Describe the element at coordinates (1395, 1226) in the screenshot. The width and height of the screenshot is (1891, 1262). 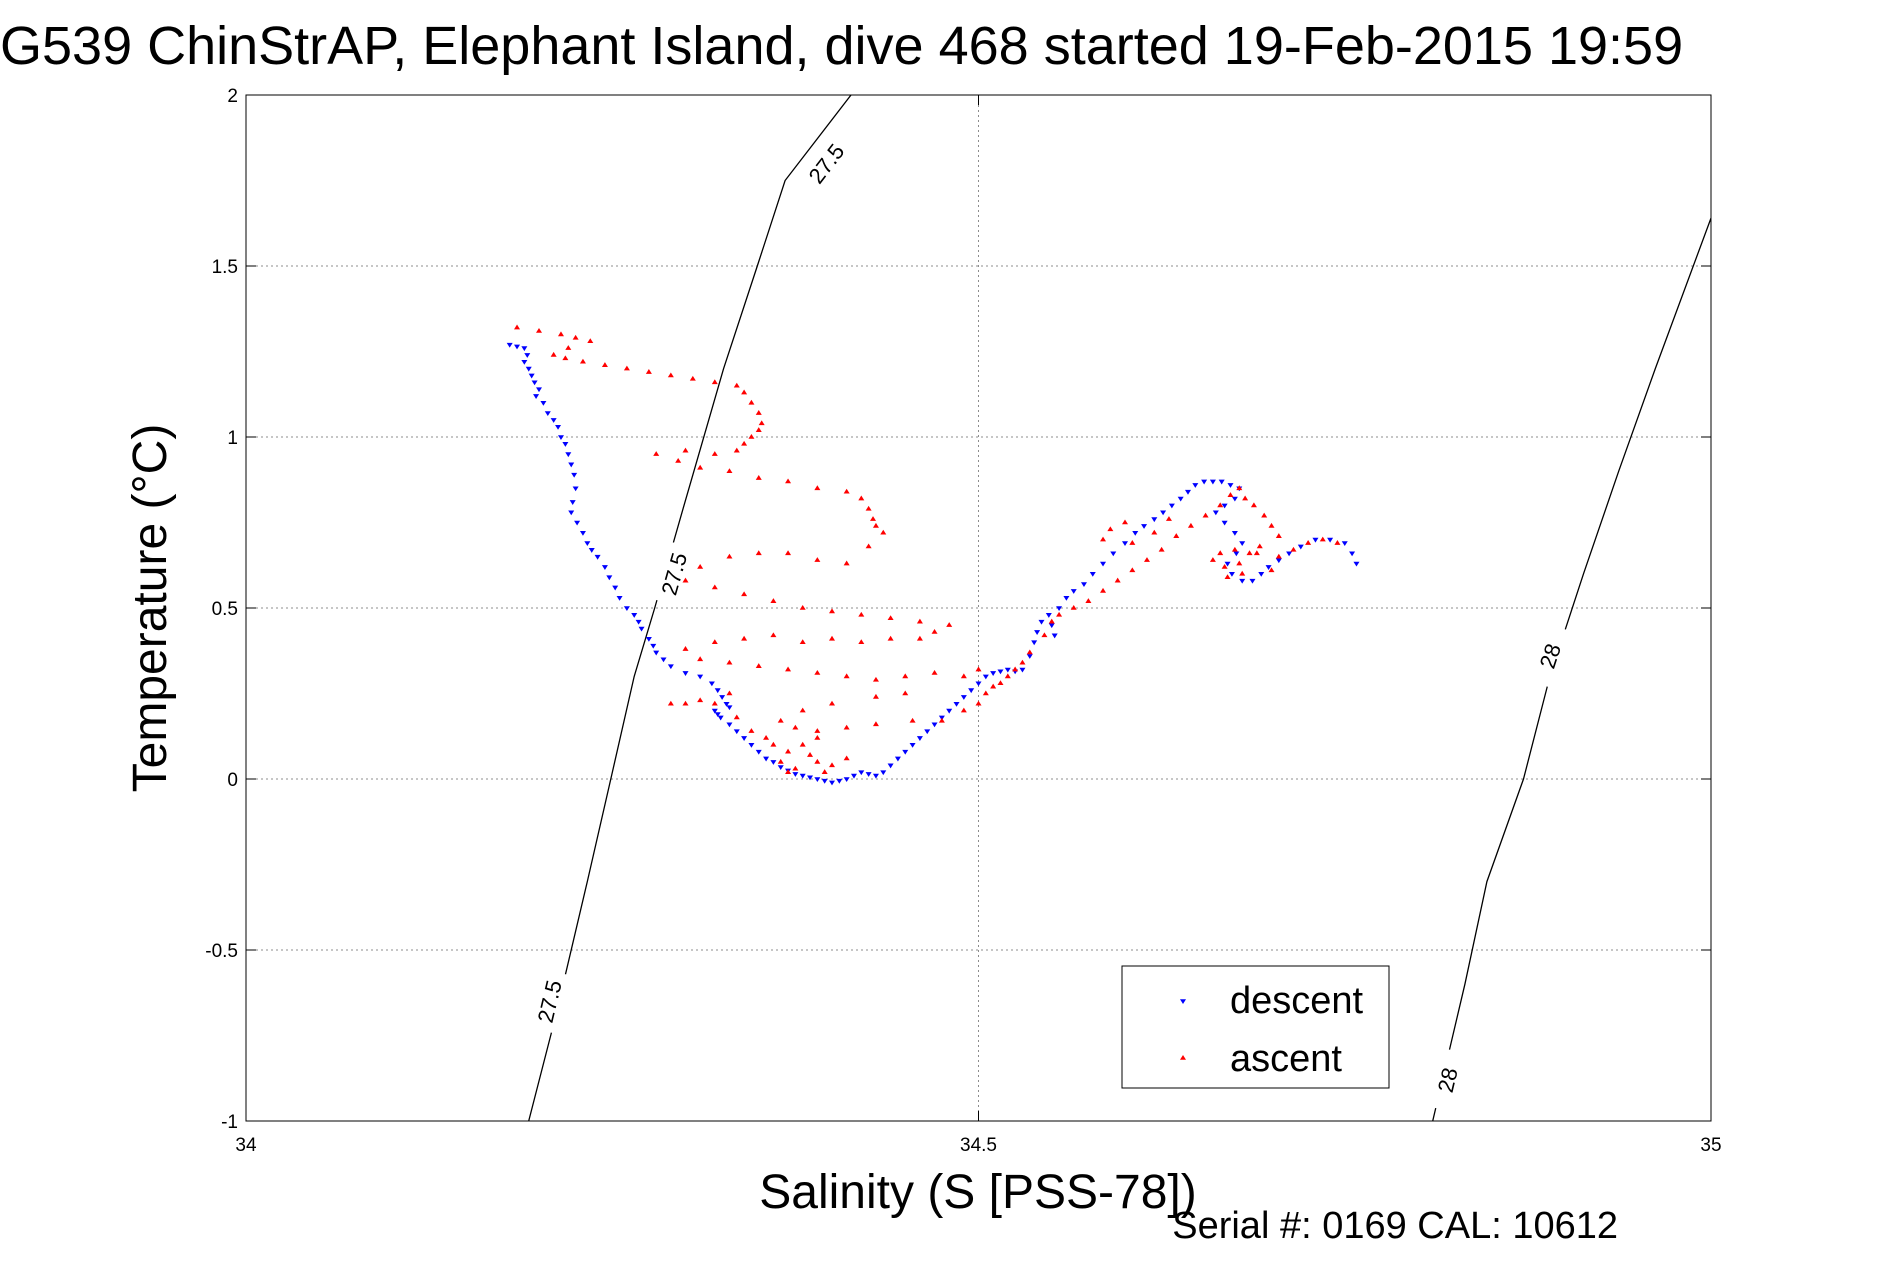
I see `serial-number-note: Serial #: 0169 CAL: 10612` at that location.